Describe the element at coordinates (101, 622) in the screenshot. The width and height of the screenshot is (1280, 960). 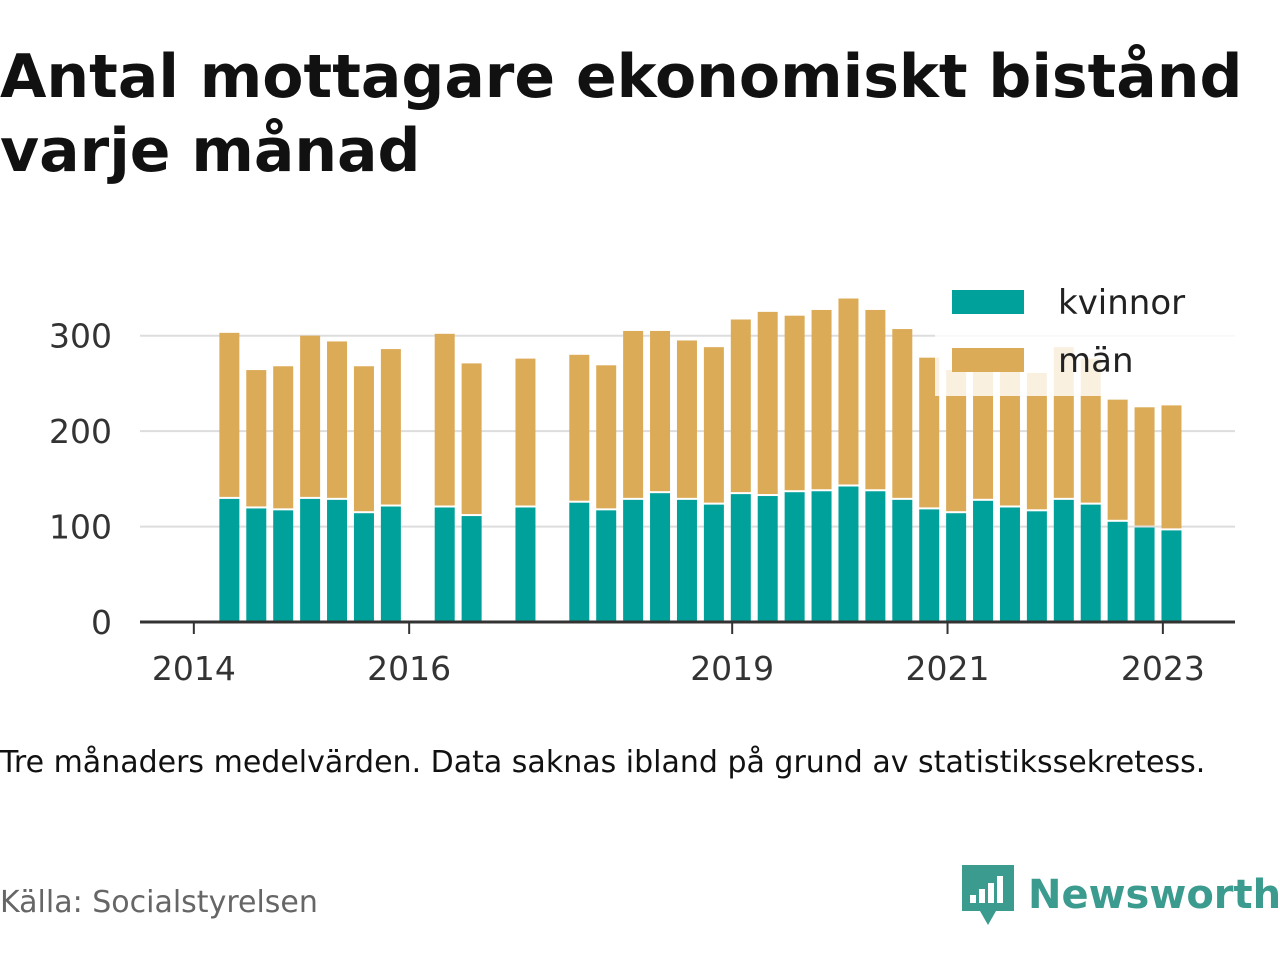
I see `y-tick-label: 0` at that location.